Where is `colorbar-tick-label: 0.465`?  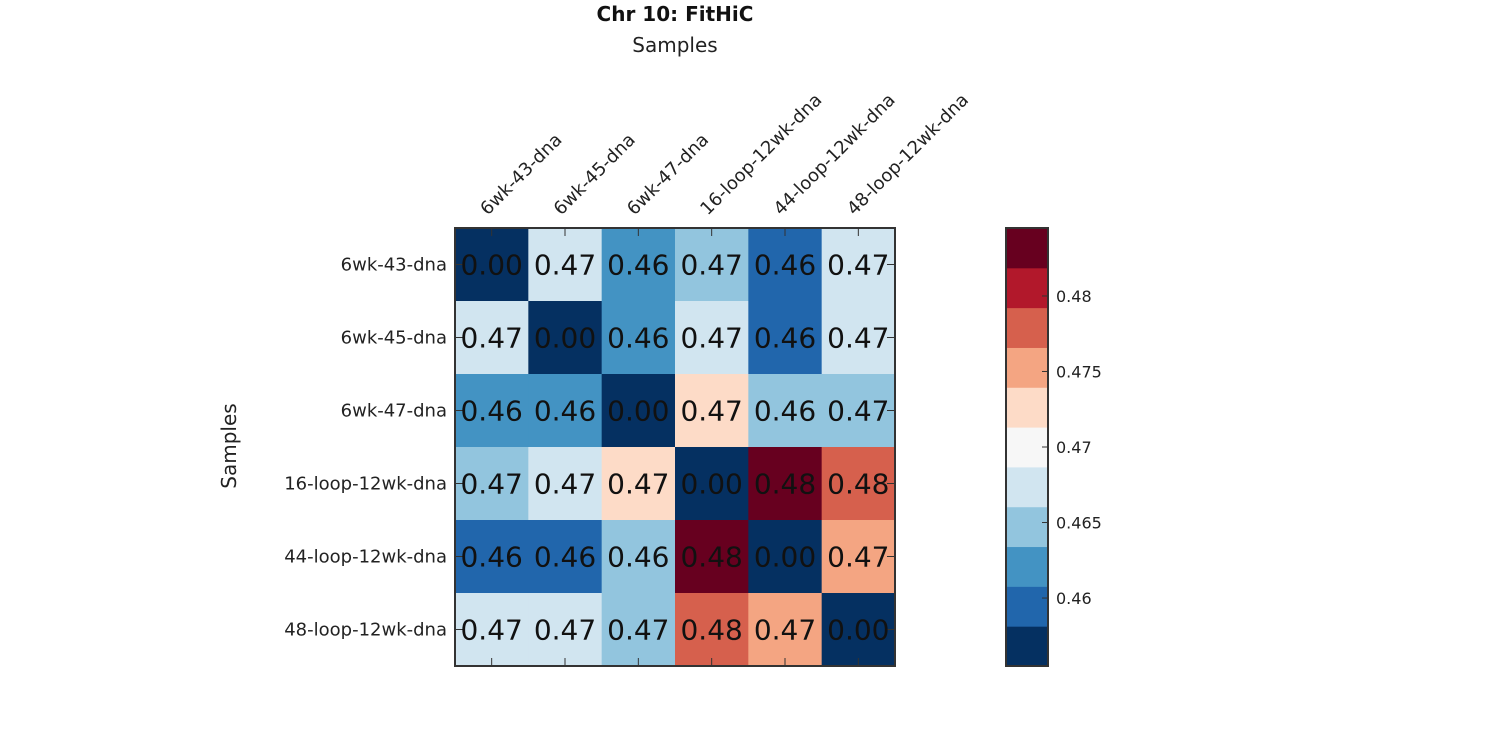 colorbar-tick-label: 0.465 is located at coordinates (1079, 523).